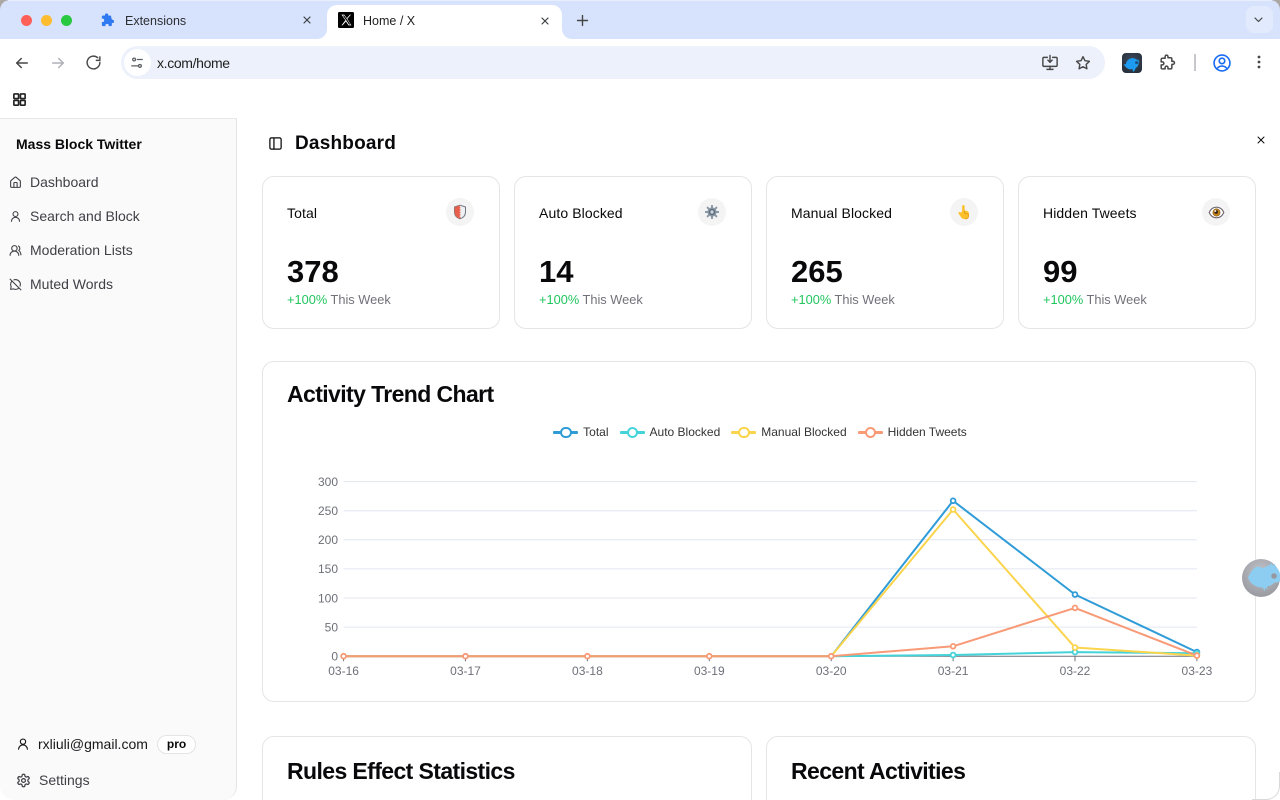  What do you see at coordinates (1075, 671) in the screenshot?
I see `svg-text: 03-22` at bounding box center [1075, 671].